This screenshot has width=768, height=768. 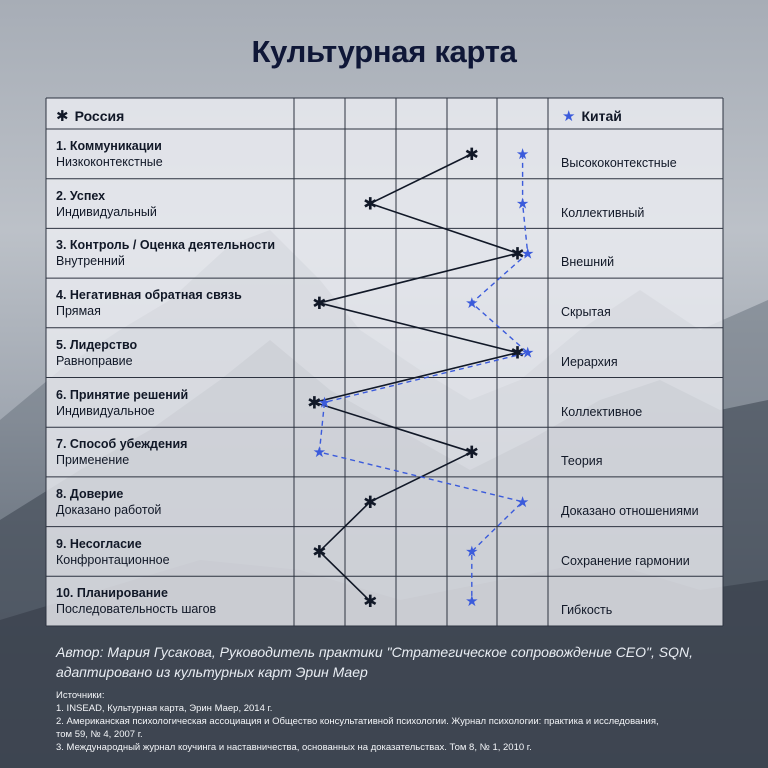 What do you see at coordinates (62, 116) in the screenshot?
I see `asterisk-icon: ✱` at bounding box center [62, 116].